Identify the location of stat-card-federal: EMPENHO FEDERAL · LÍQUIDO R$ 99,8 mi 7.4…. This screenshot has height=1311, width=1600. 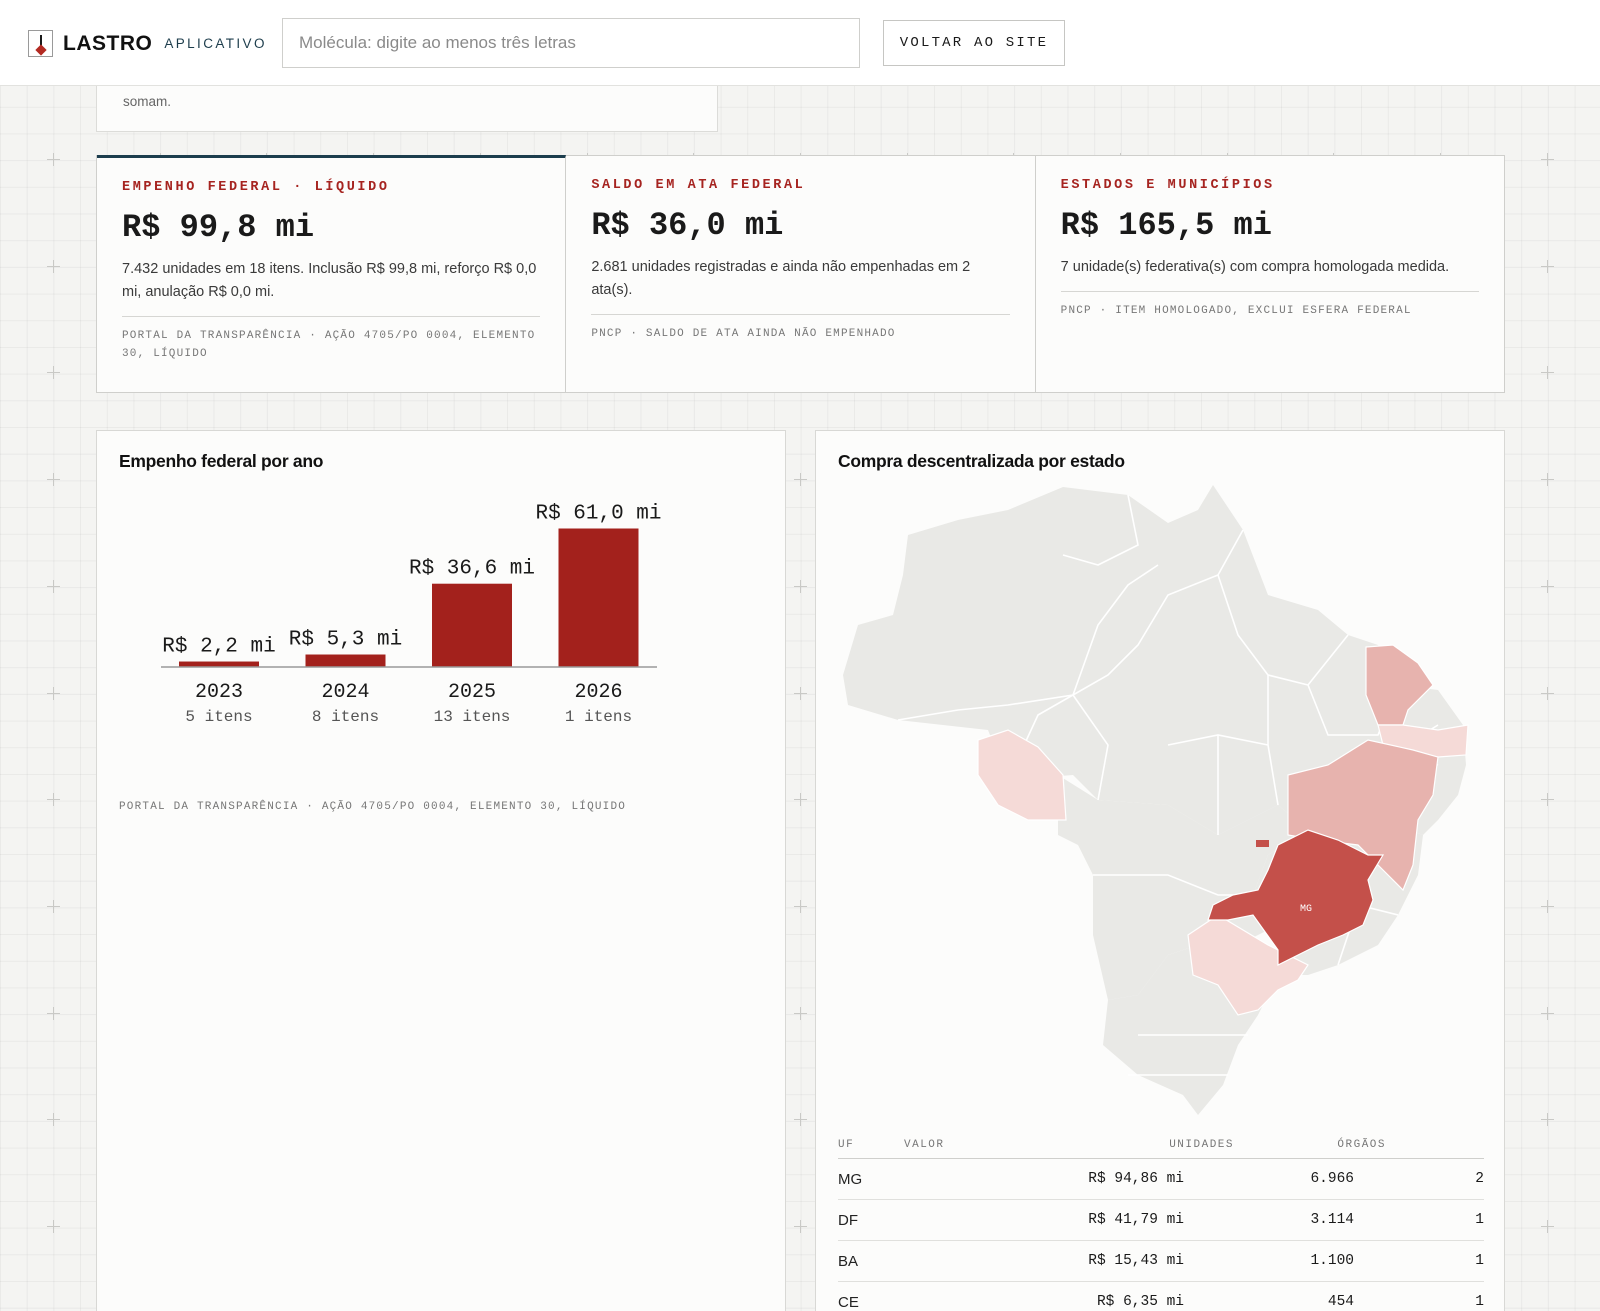
(332, 273).